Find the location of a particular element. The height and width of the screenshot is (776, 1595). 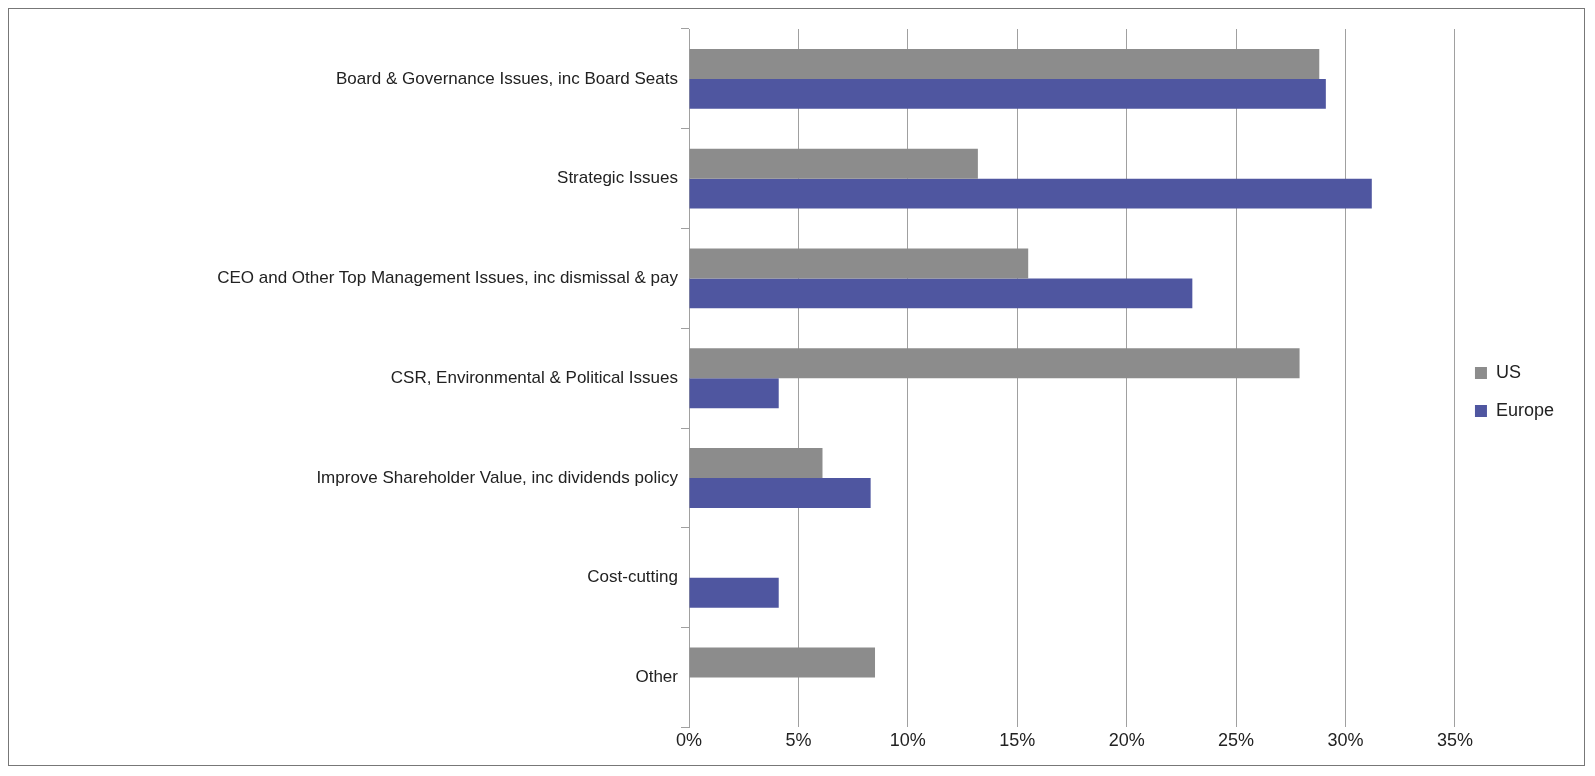

x-tick-label: 30% is located at coordinates (1345, 740).